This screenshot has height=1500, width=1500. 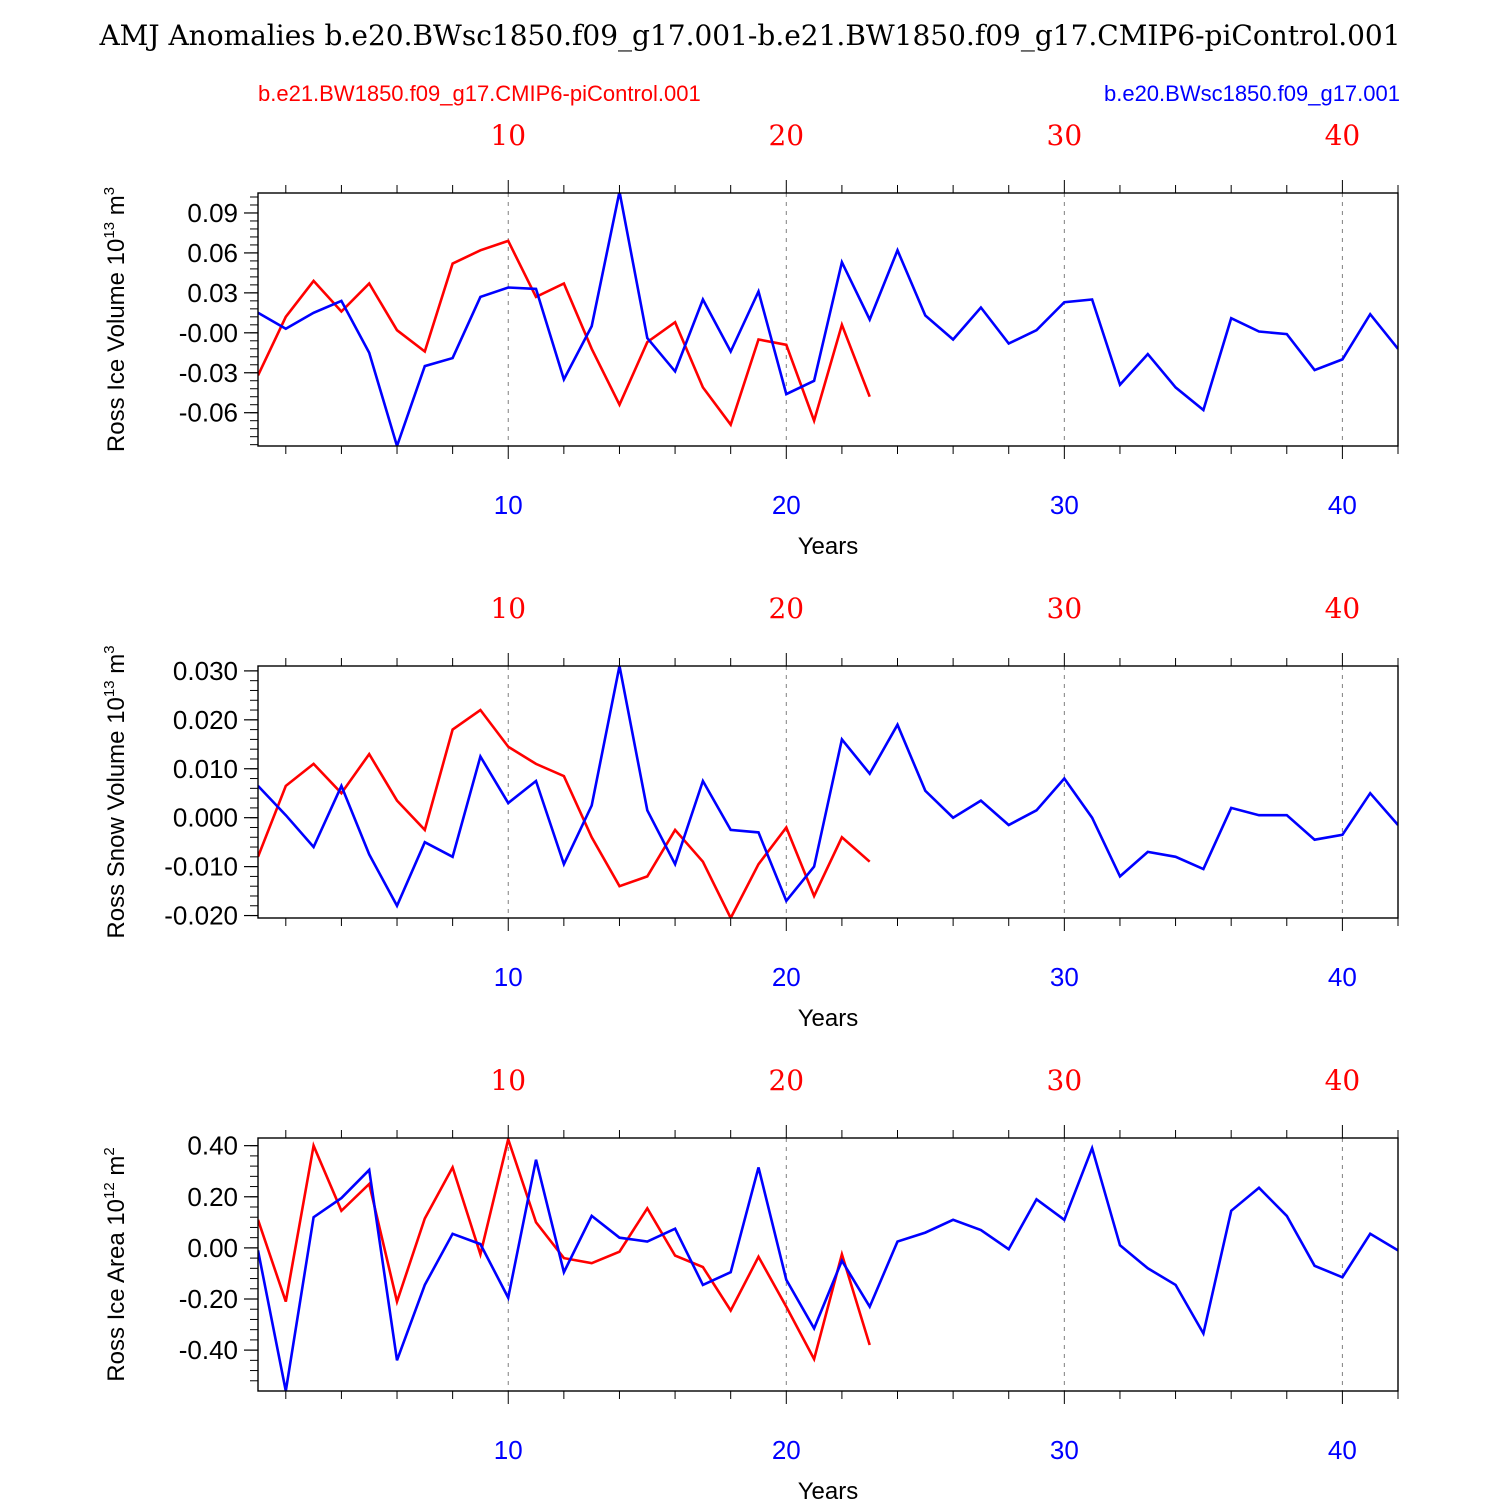 I want to click on y-tick-label: 0.40, so click(x=212, y=1146).